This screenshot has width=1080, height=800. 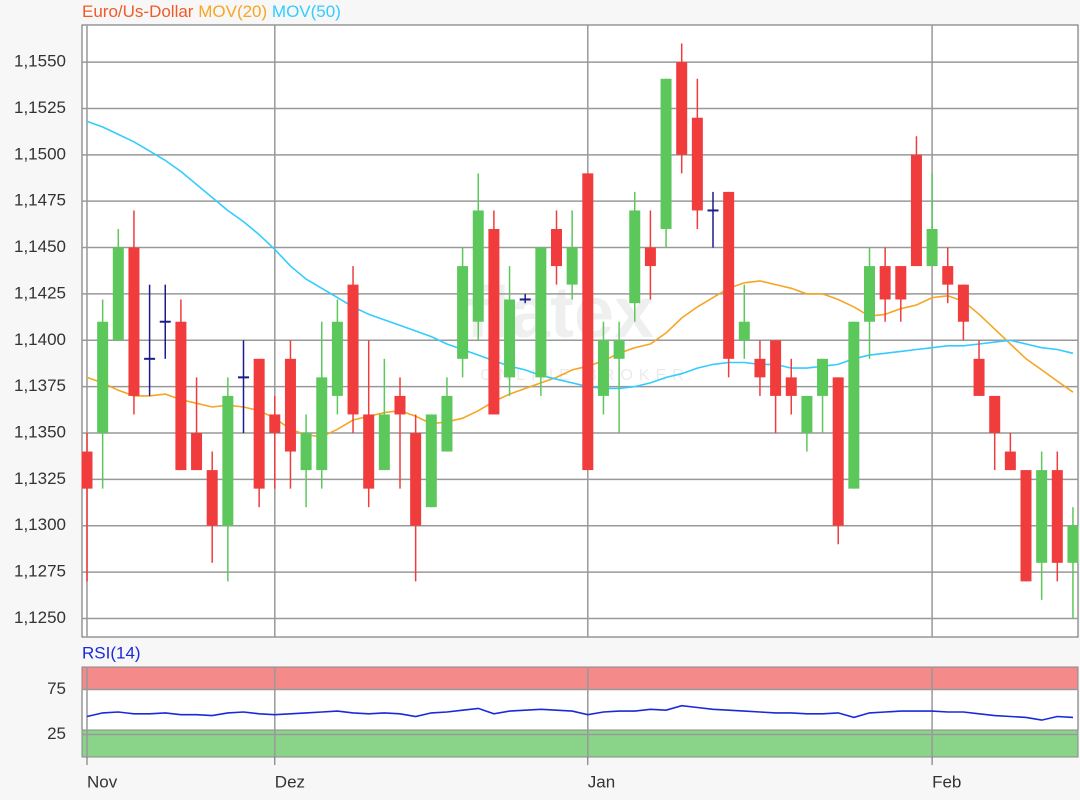 What do you see at coordinates (56, 688) in the screenshot?
I see `y-tick-label: 75` at bounding box center [56, 688].